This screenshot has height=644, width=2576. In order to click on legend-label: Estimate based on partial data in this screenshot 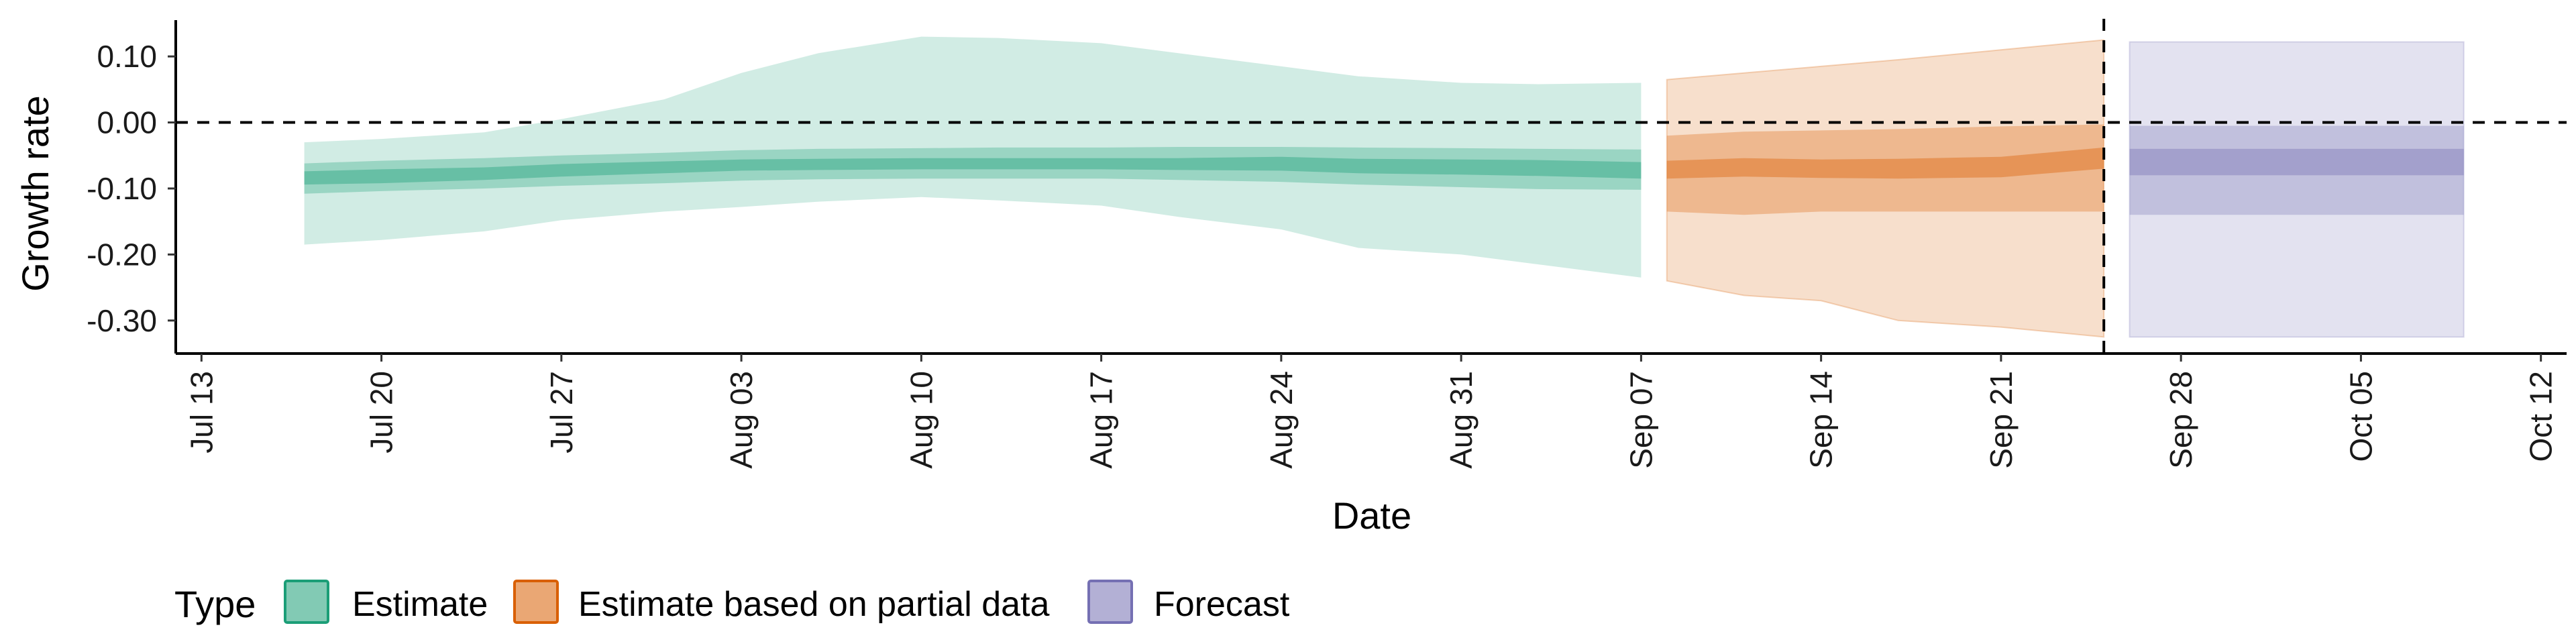, I will do `click(814, 604)`.